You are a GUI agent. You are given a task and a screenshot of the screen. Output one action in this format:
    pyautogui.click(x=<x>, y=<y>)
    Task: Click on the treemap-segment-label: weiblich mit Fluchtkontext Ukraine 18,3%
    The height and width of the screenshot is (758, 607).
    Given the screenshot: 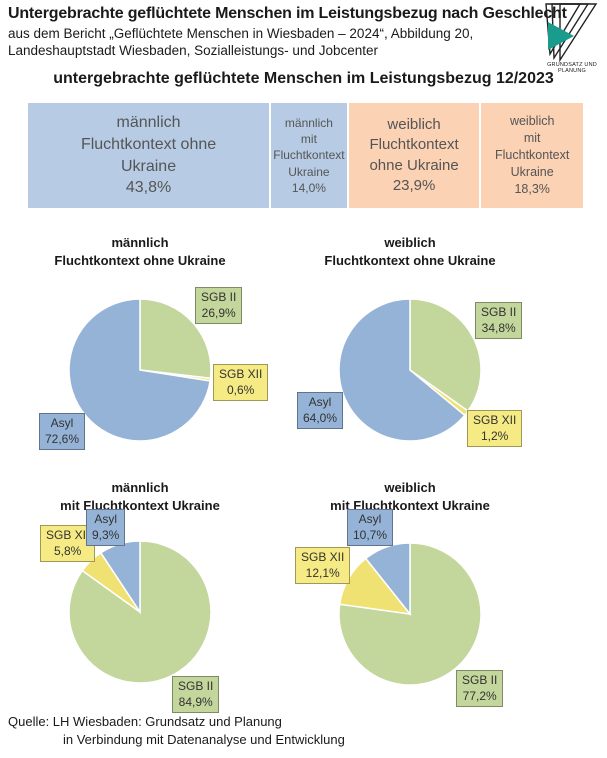 What is the action you would take?
    pyautogui.click(x=532, y=155)
    